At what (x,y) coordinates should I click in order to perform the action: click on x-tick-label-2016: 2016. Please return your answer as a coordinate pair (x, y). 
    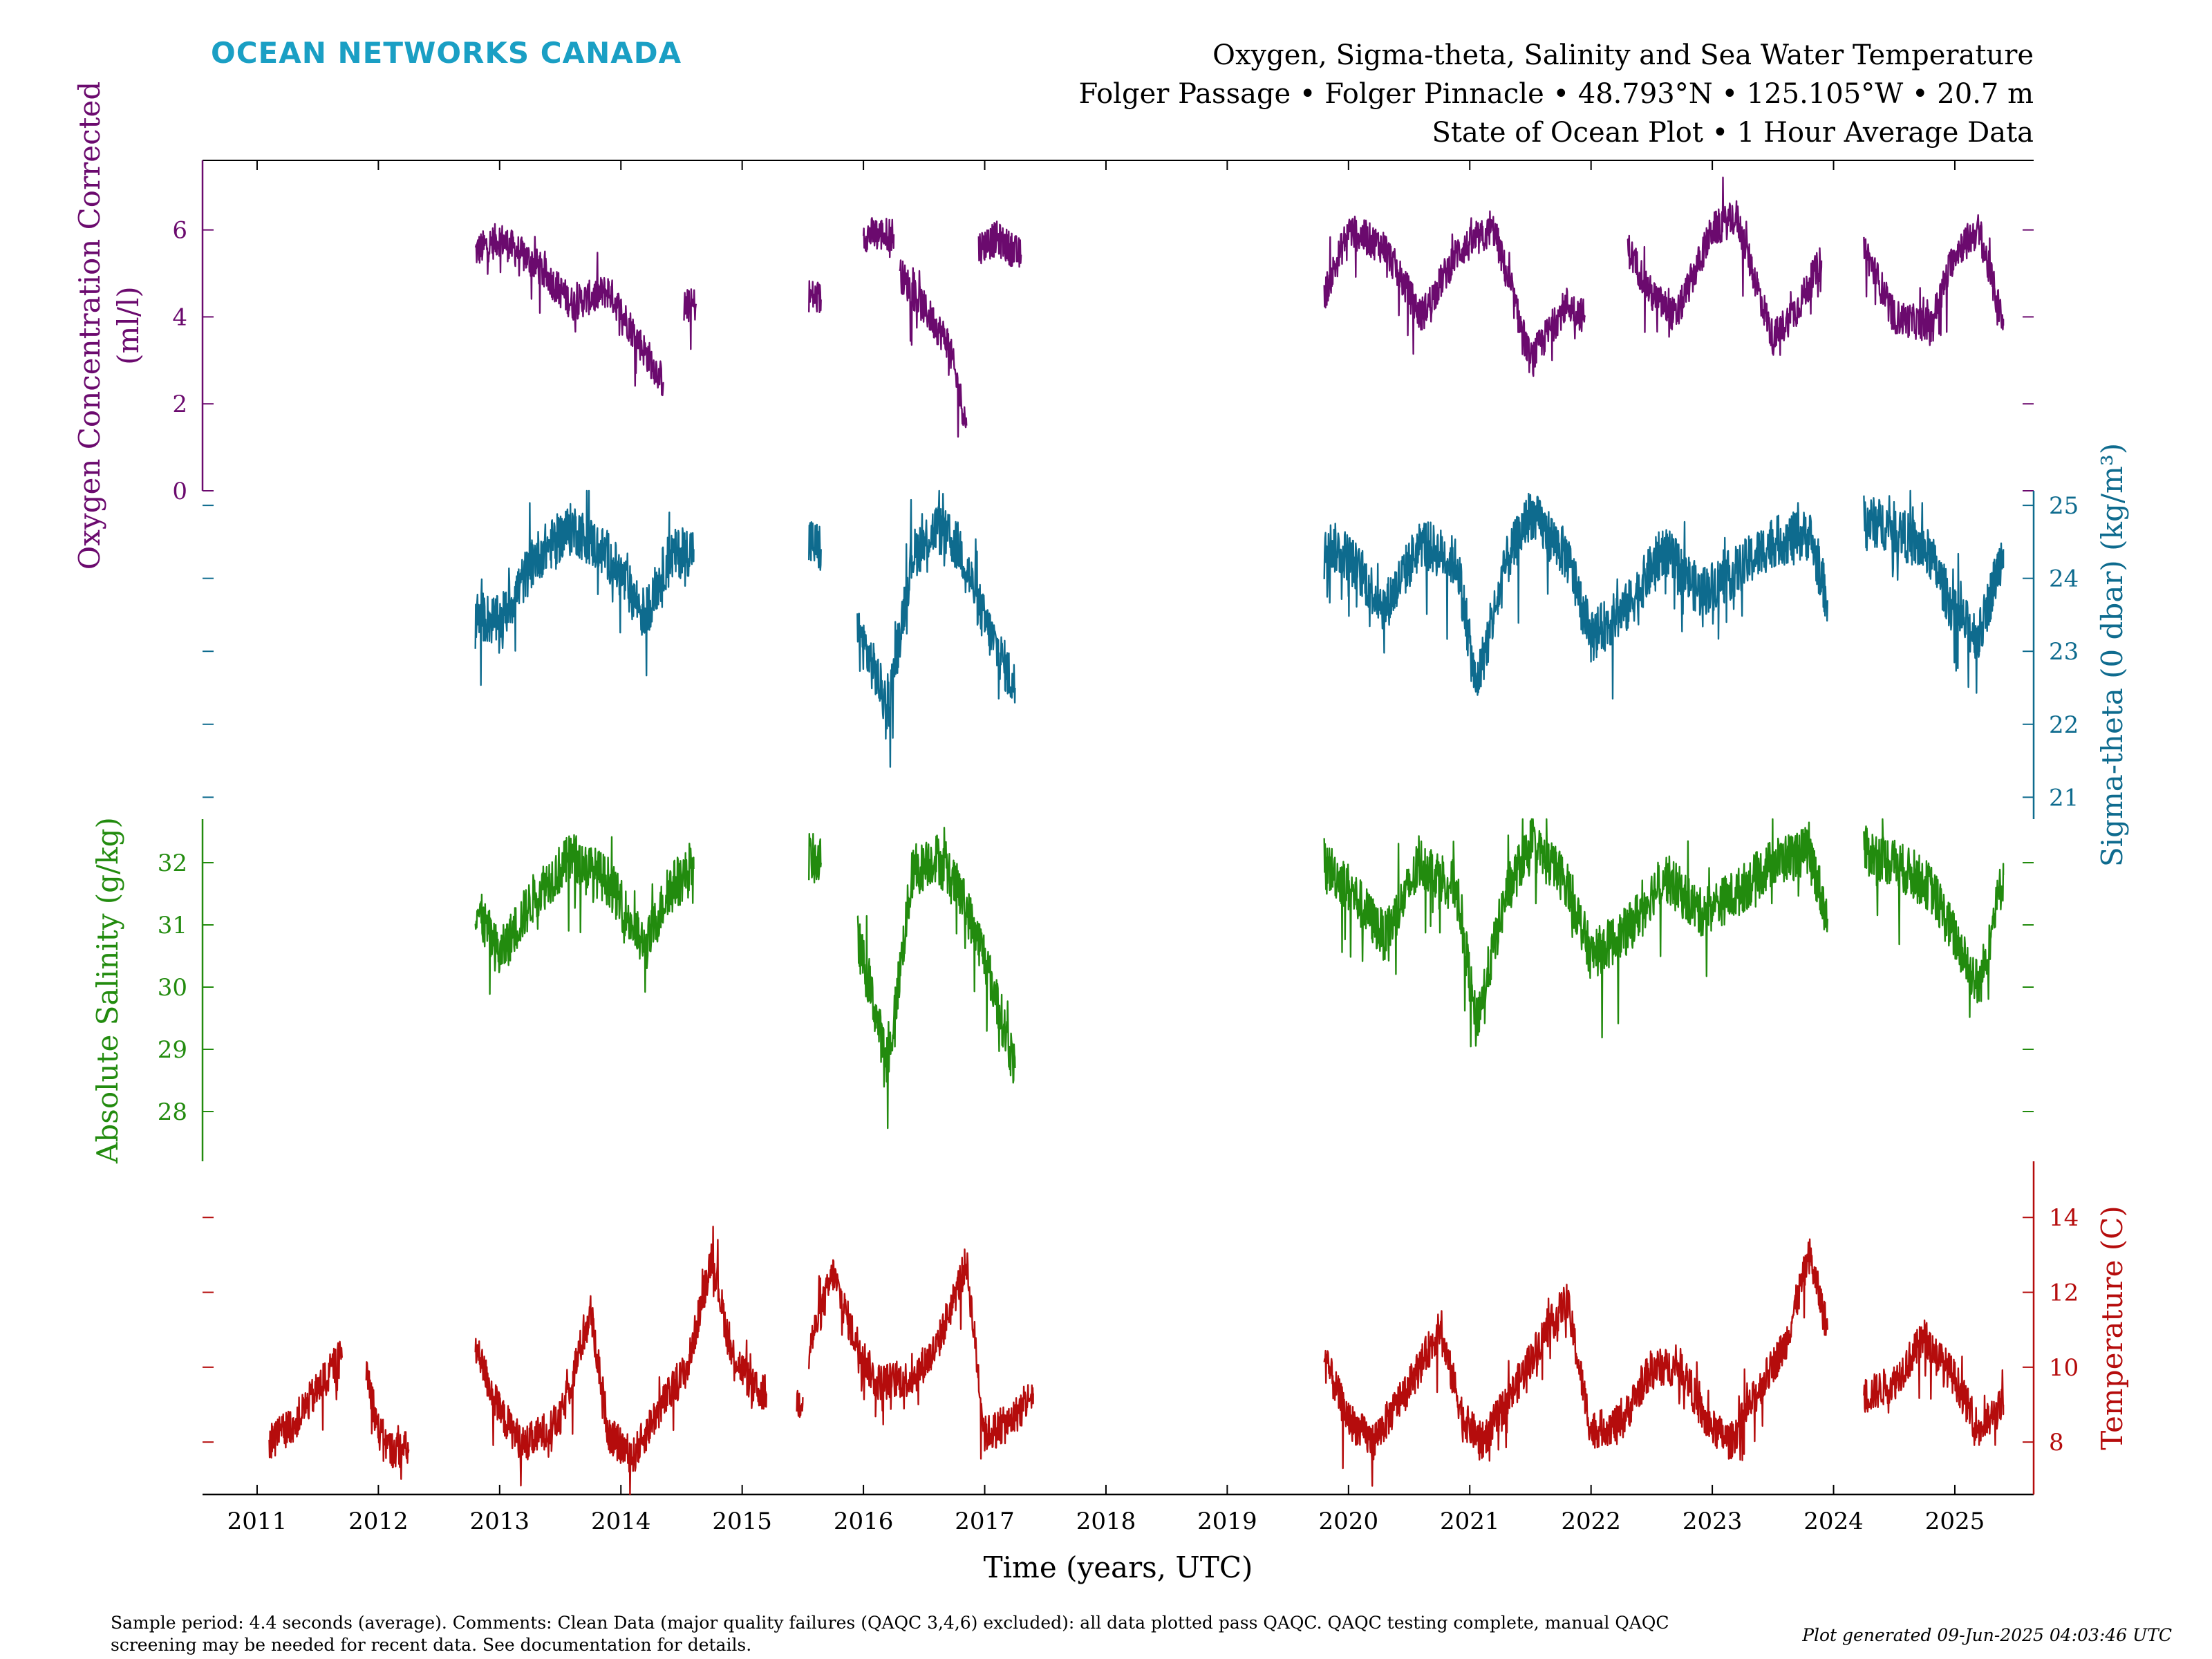
    Looking at the image, I should click on (864, 1521).